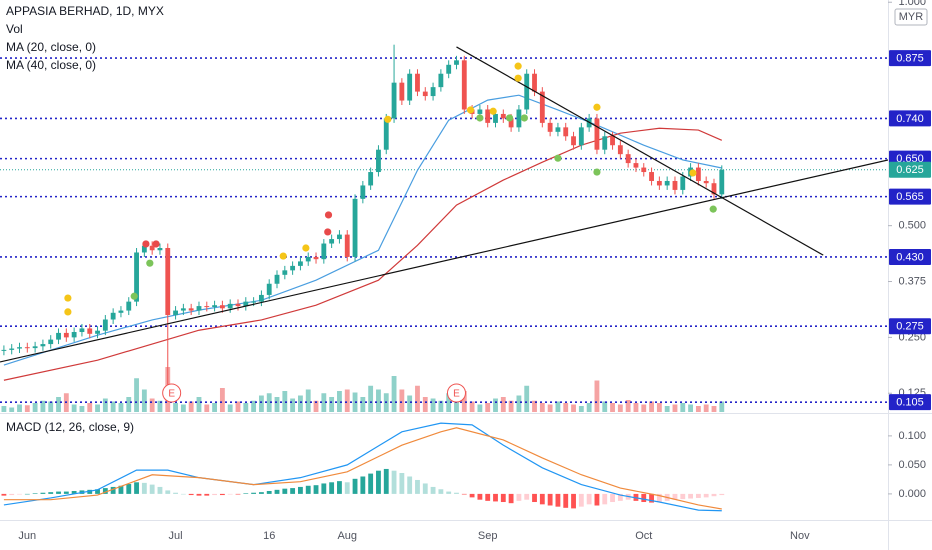  Describe the element at coordinates (643, 536) in the screenshot. I see `x-tick-label: Oct` at that location.